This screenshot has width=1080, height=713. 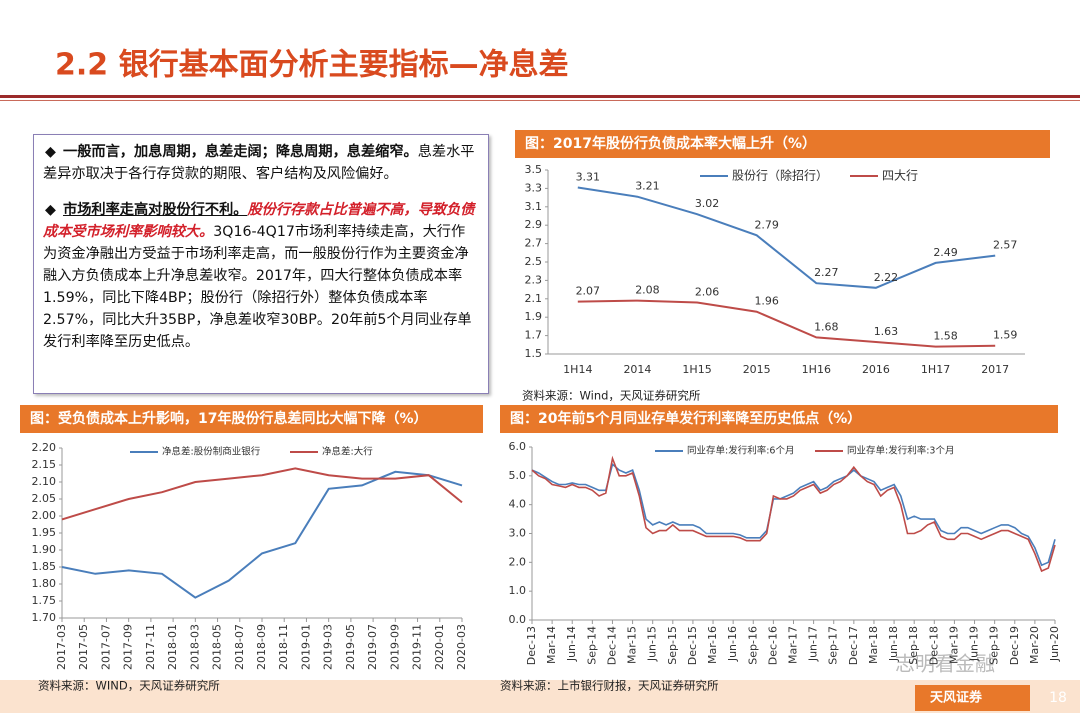 What do you see at coordinates (816, 369) in the screenshot?
I see `x-tick-label: 1H16` at bounding box center [816, 369].